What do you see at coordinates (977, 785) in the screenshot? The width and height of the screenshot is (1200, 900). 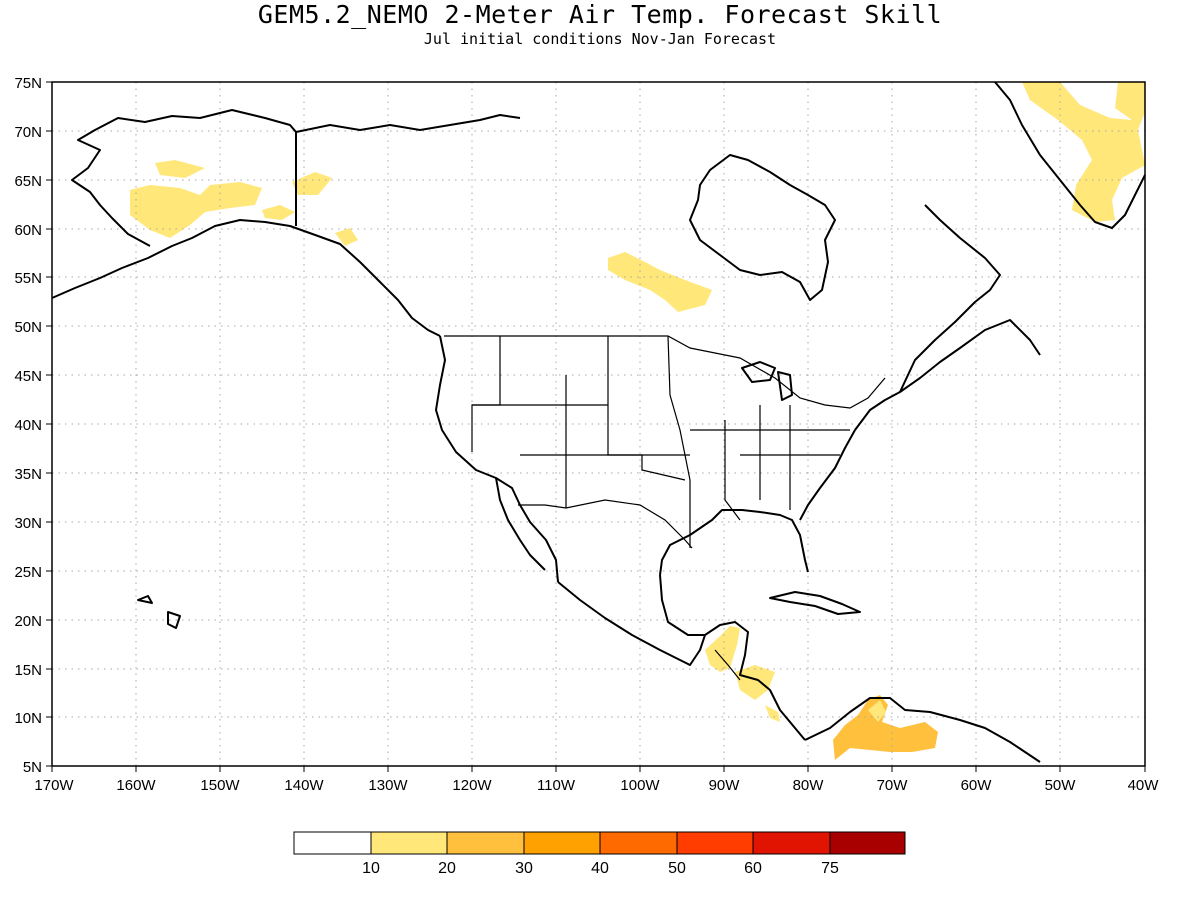 I see `lon-label: 60W` at bounding box center [977, 785].